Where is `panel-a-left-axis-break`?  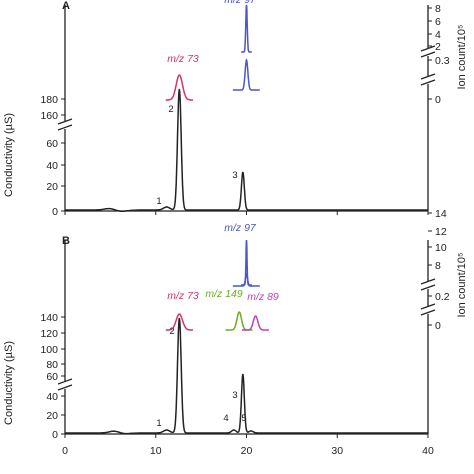
panel-a-left-axis-break is located at coordinates (65, 124).